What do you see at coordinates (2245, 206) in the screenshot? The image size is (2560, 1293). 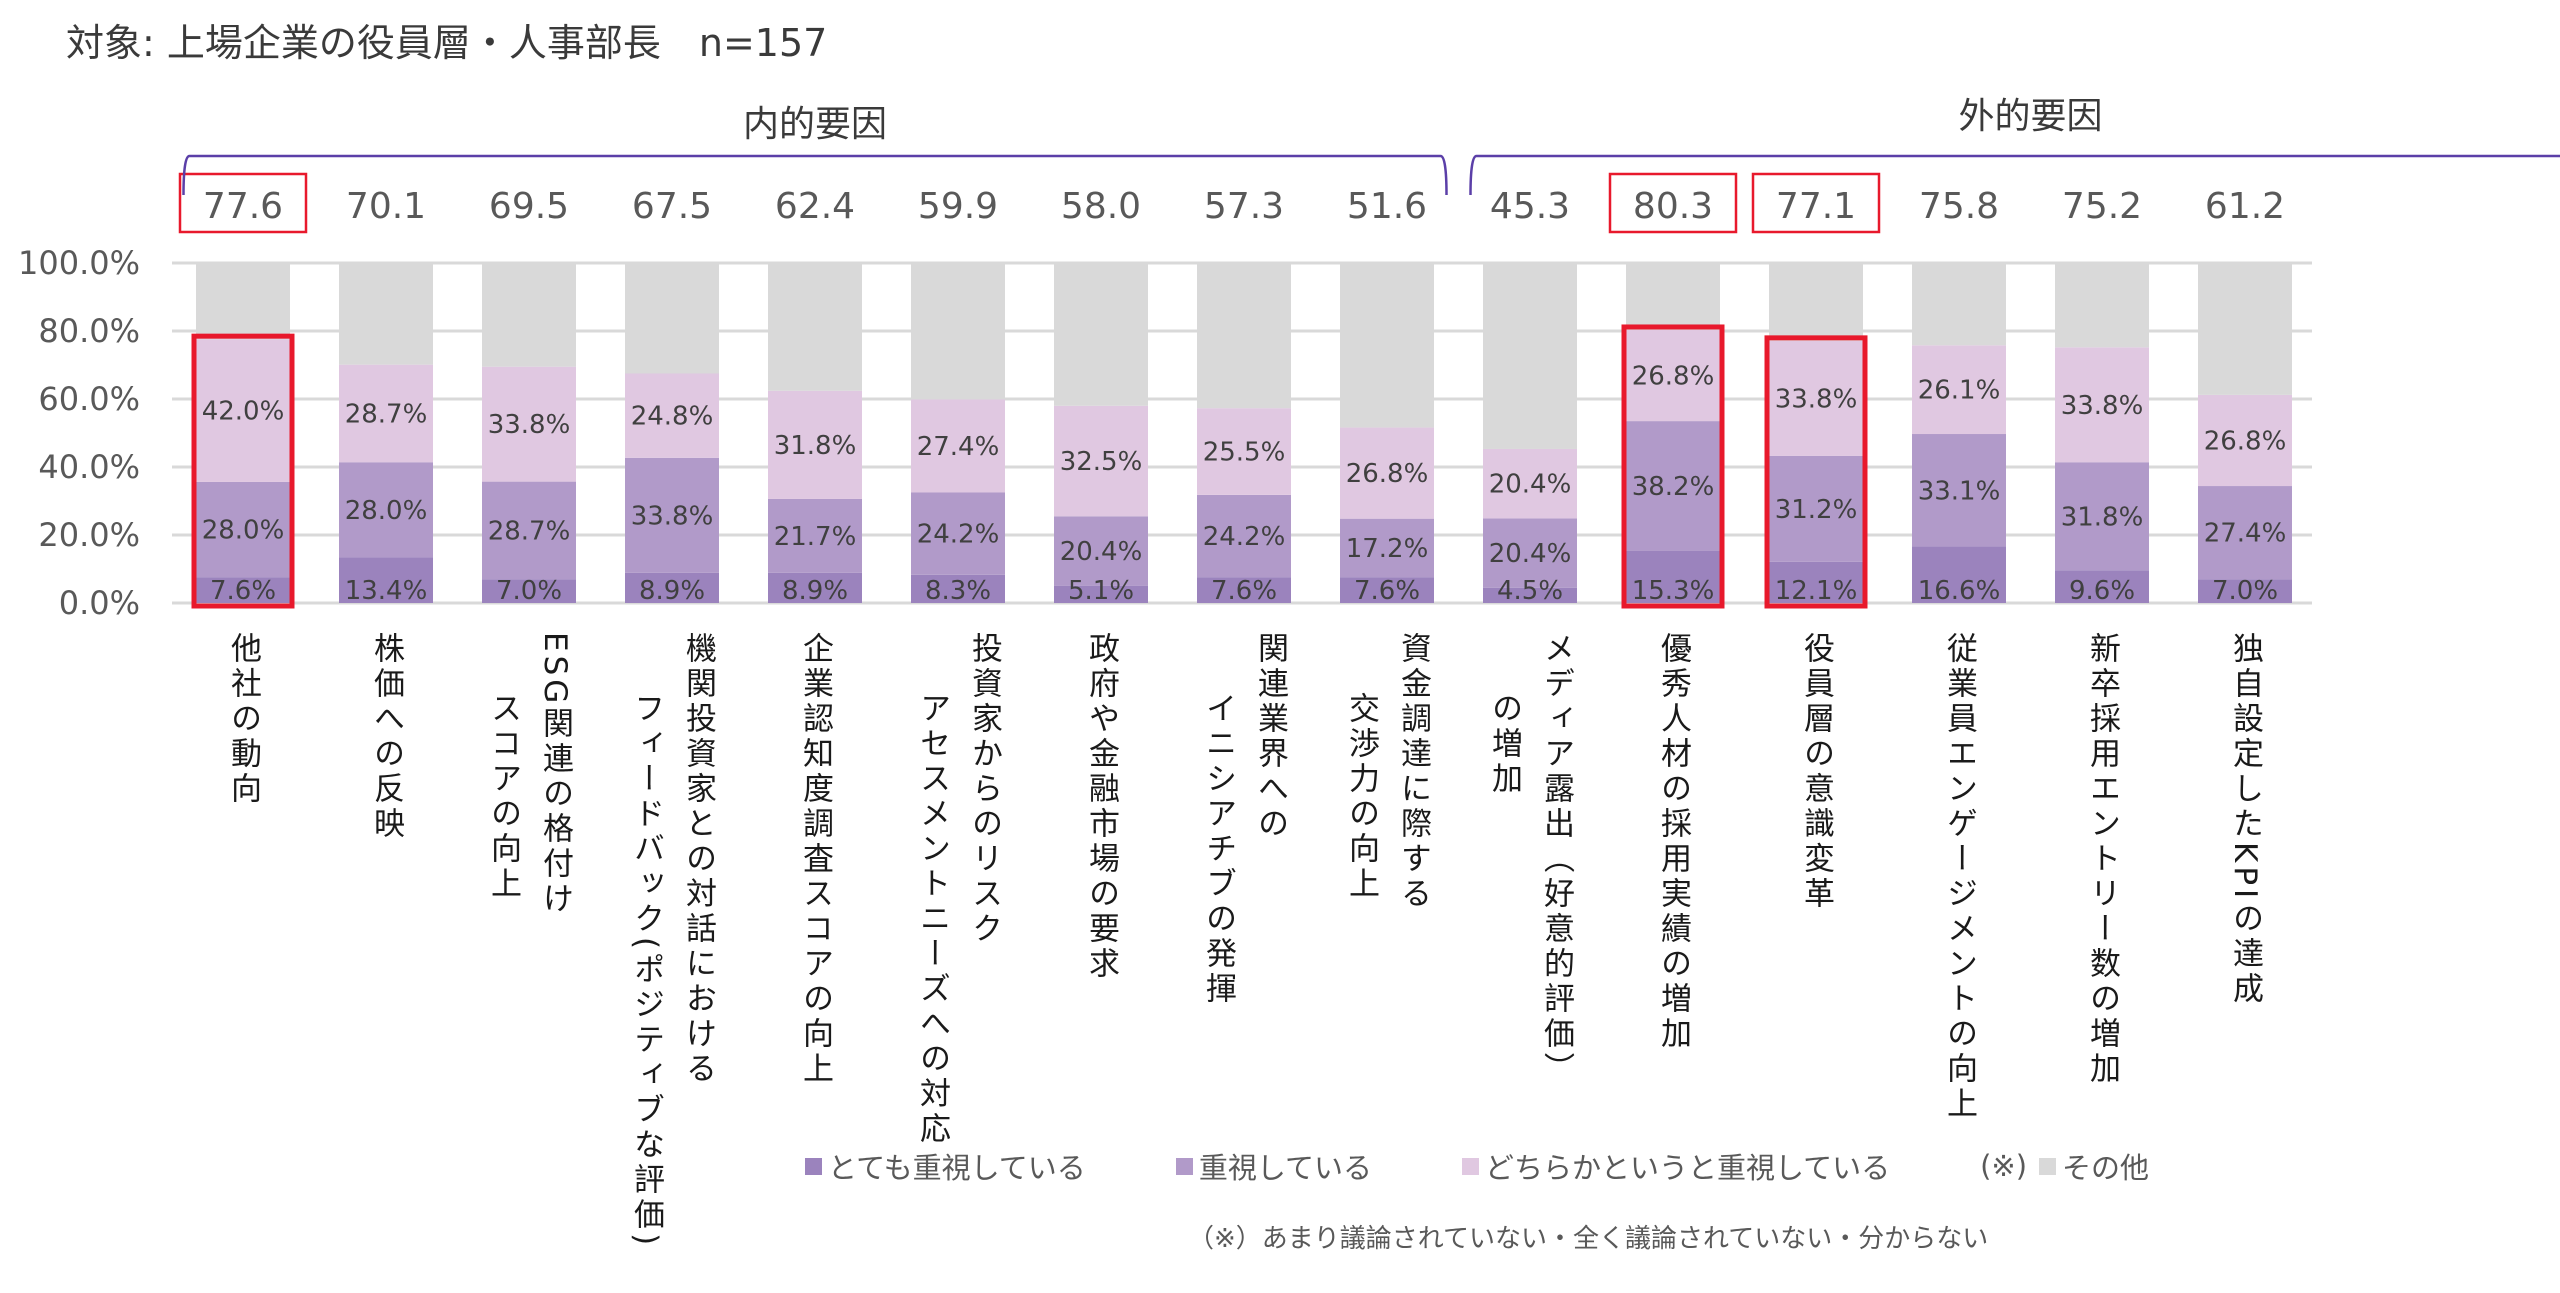 I see `total-value: 61.2` at bounding box center [2245, 206].